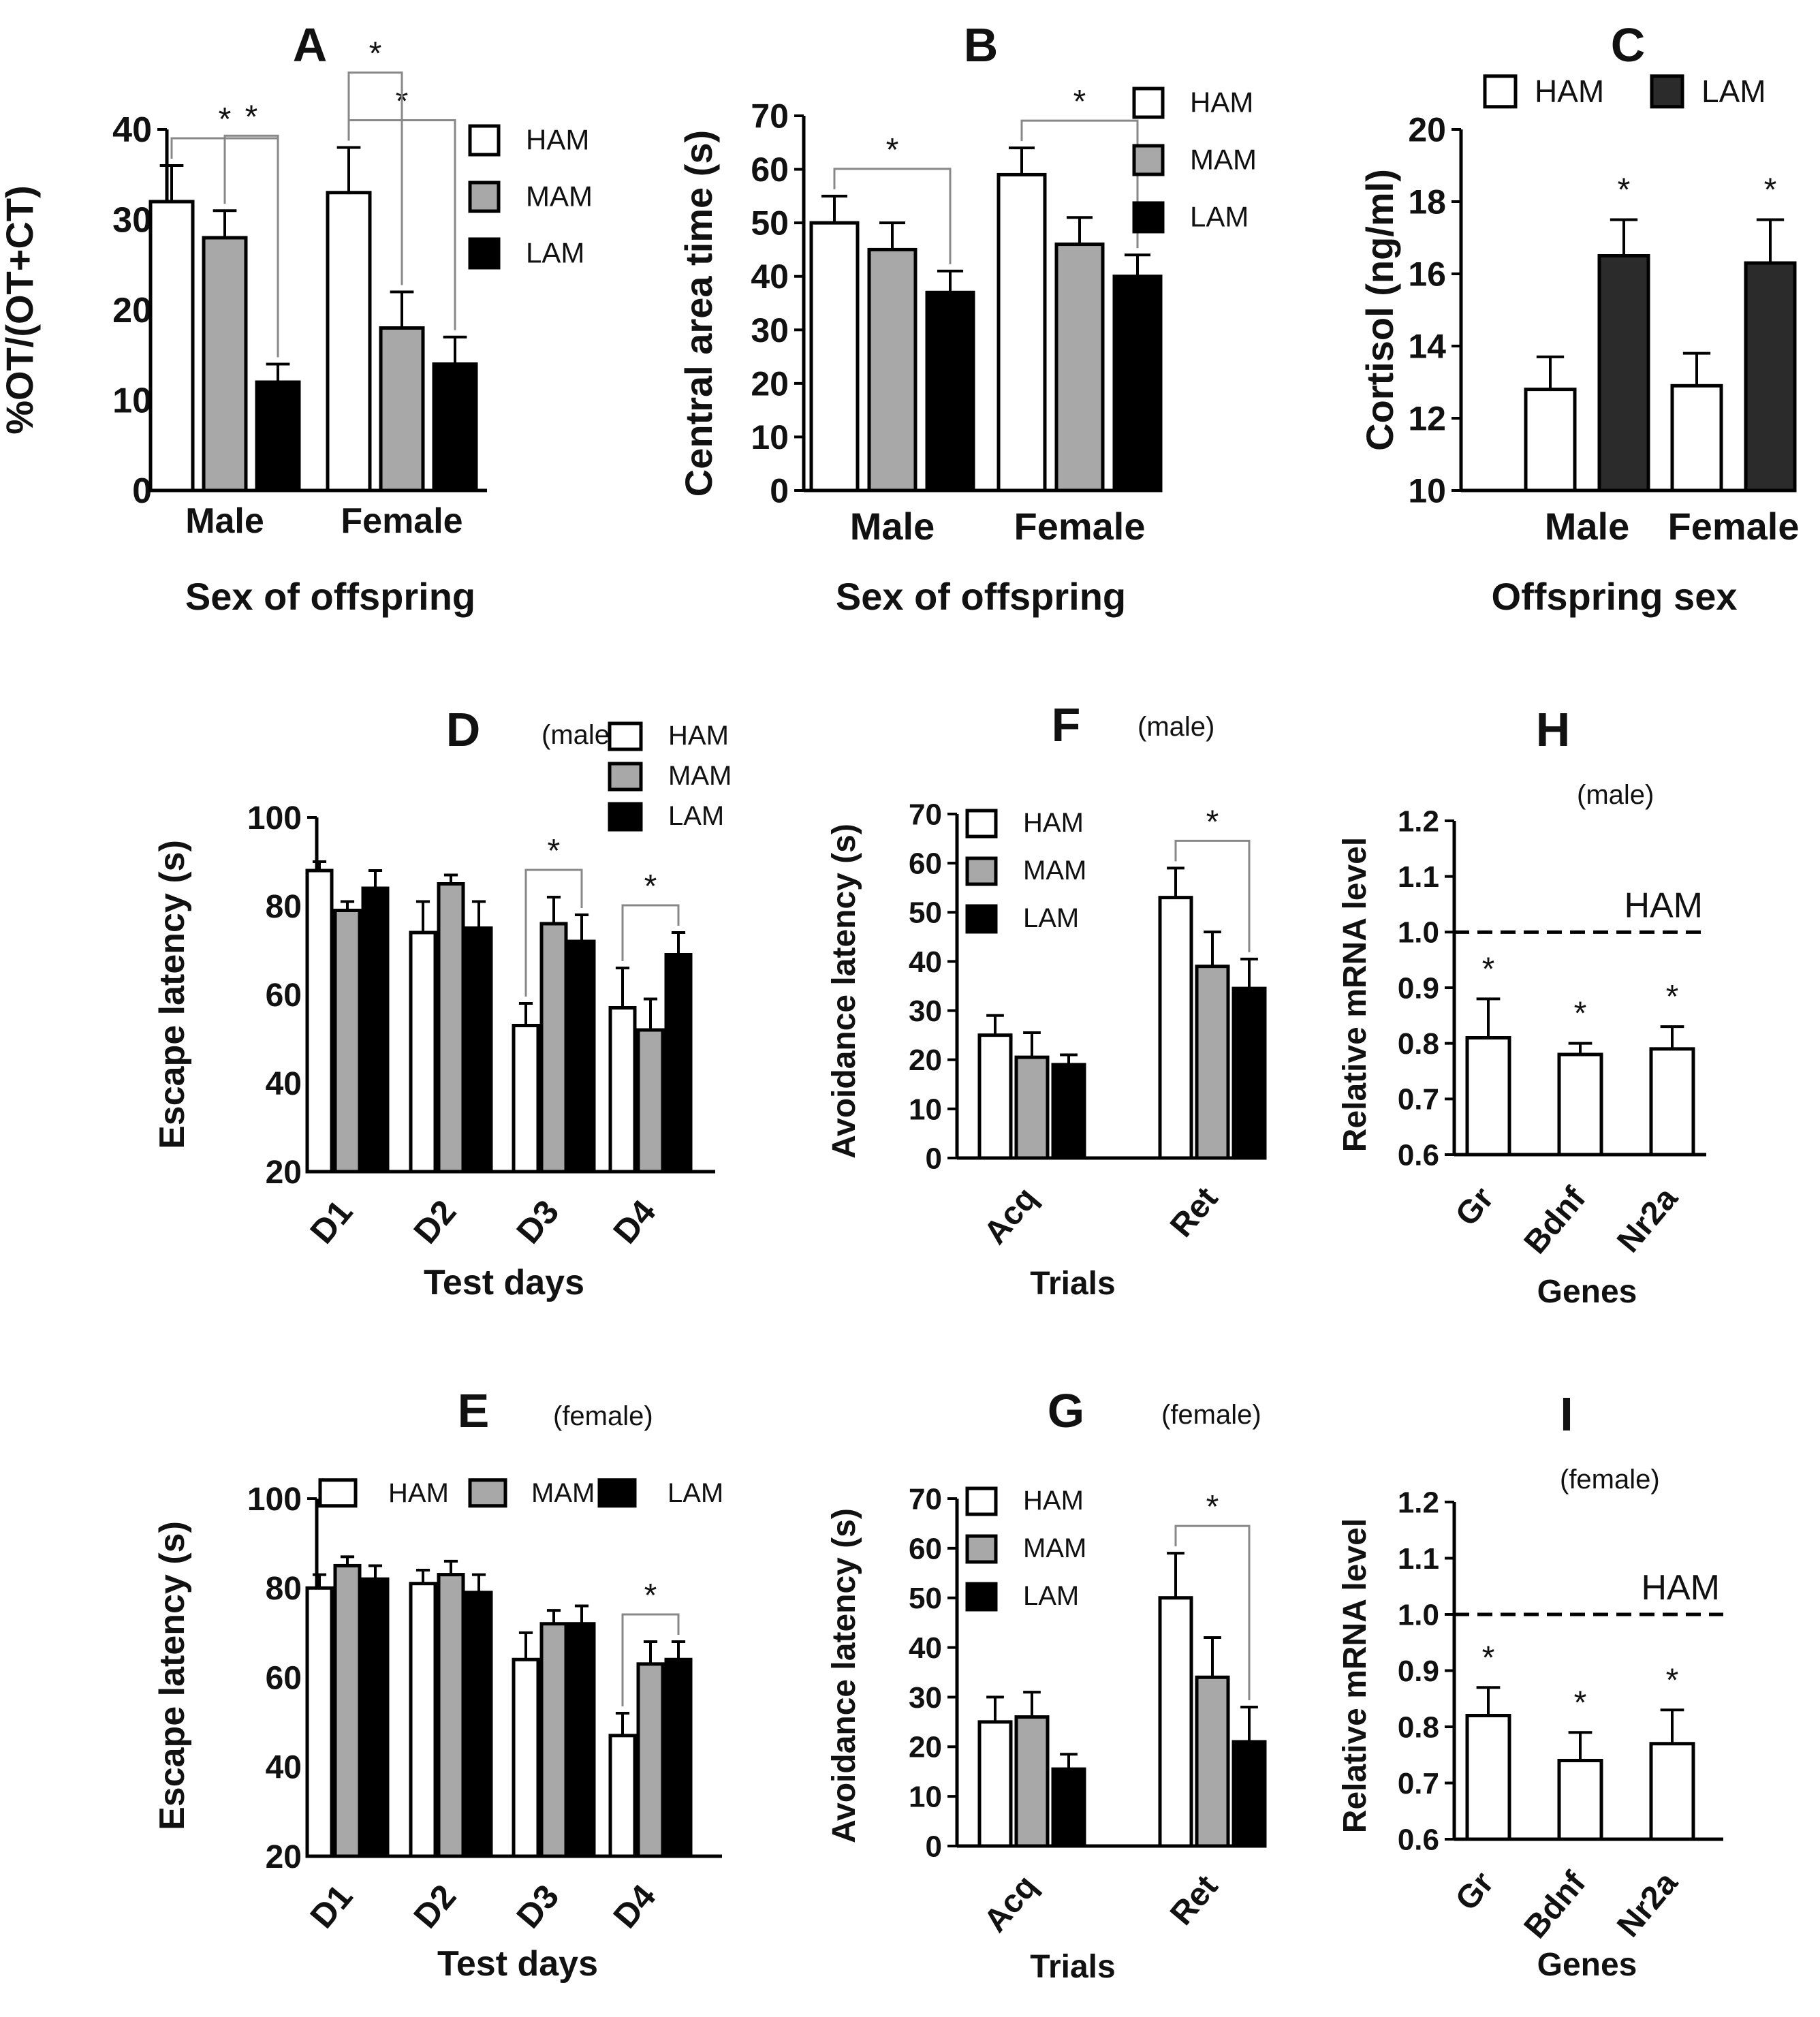  Describe the element at coordinates (1587, 1965) in the screenshot. I see `x-axis-label: Genes` at that location.